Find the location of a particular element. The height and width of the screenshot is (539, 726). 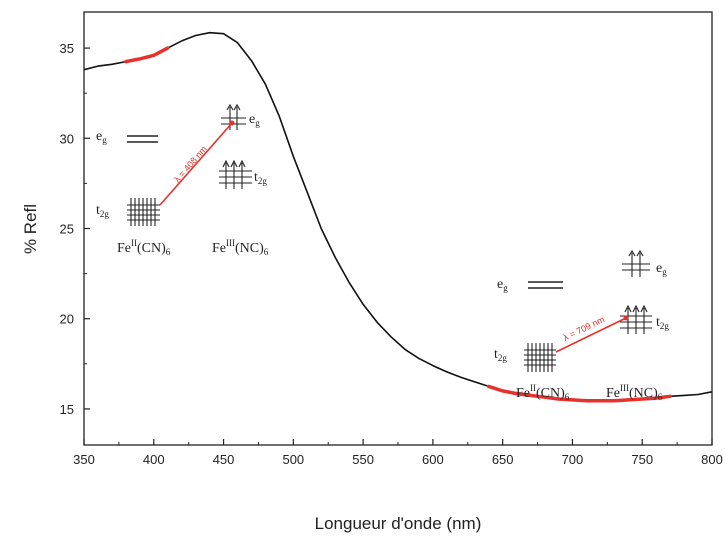

t2g-label-right: t2g is located at coordinates (260, 178).